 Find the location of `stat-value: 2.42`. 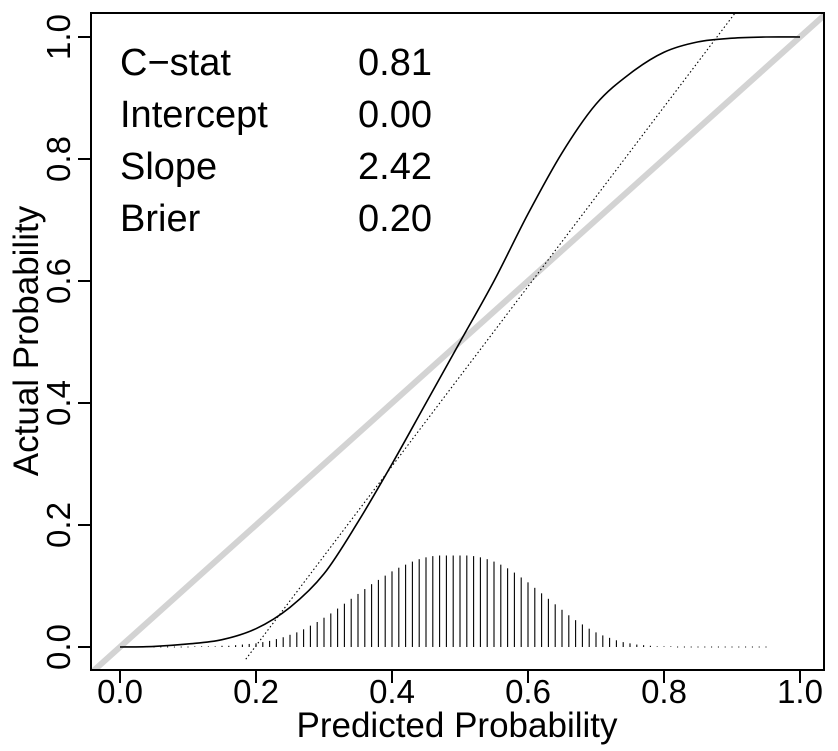

stat-value: 2.42 is located at coordinates (395, 167).